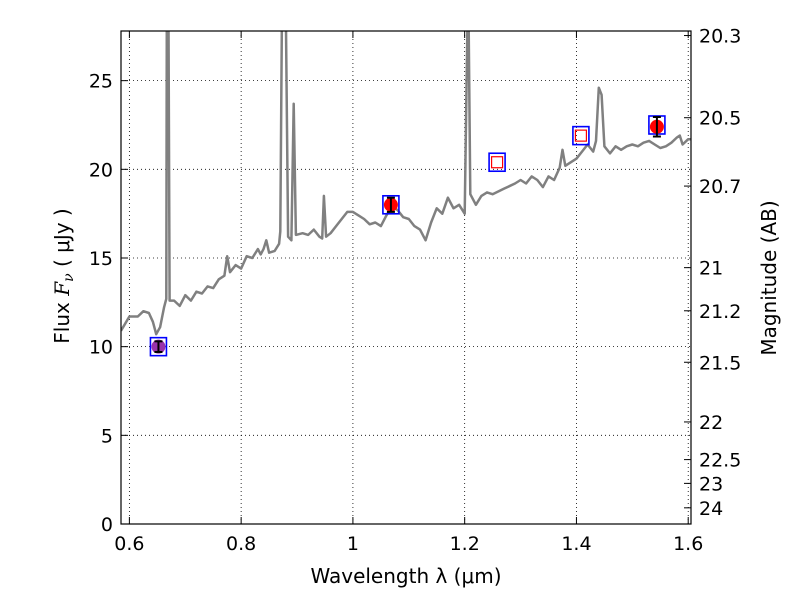  What do you see at coordinates (539, 149) in the screenshot?
I see `upper-limit-points` at bounding box center [539, 149].